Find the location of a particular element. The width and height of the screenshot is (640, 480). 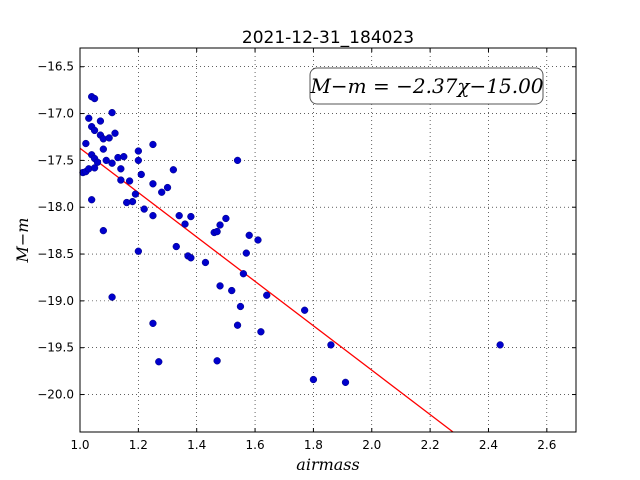

x-tick-label: 2.2 is located at coordinates (430, 445).